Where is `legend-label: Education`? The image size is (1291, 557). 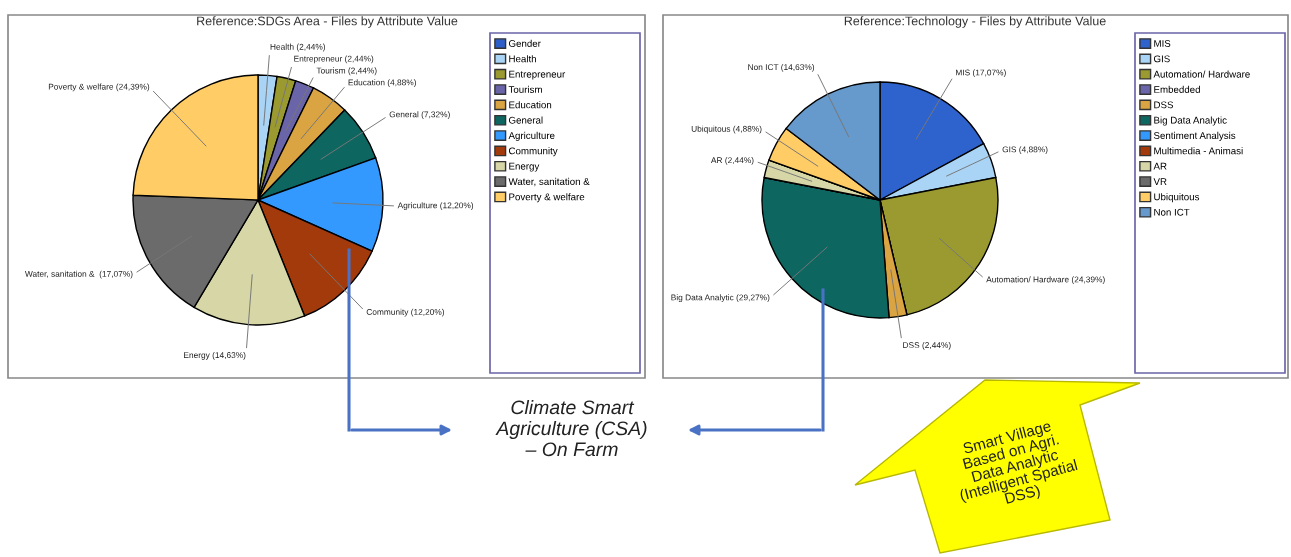
legend-label: Education is located at coordinates (530, 105).